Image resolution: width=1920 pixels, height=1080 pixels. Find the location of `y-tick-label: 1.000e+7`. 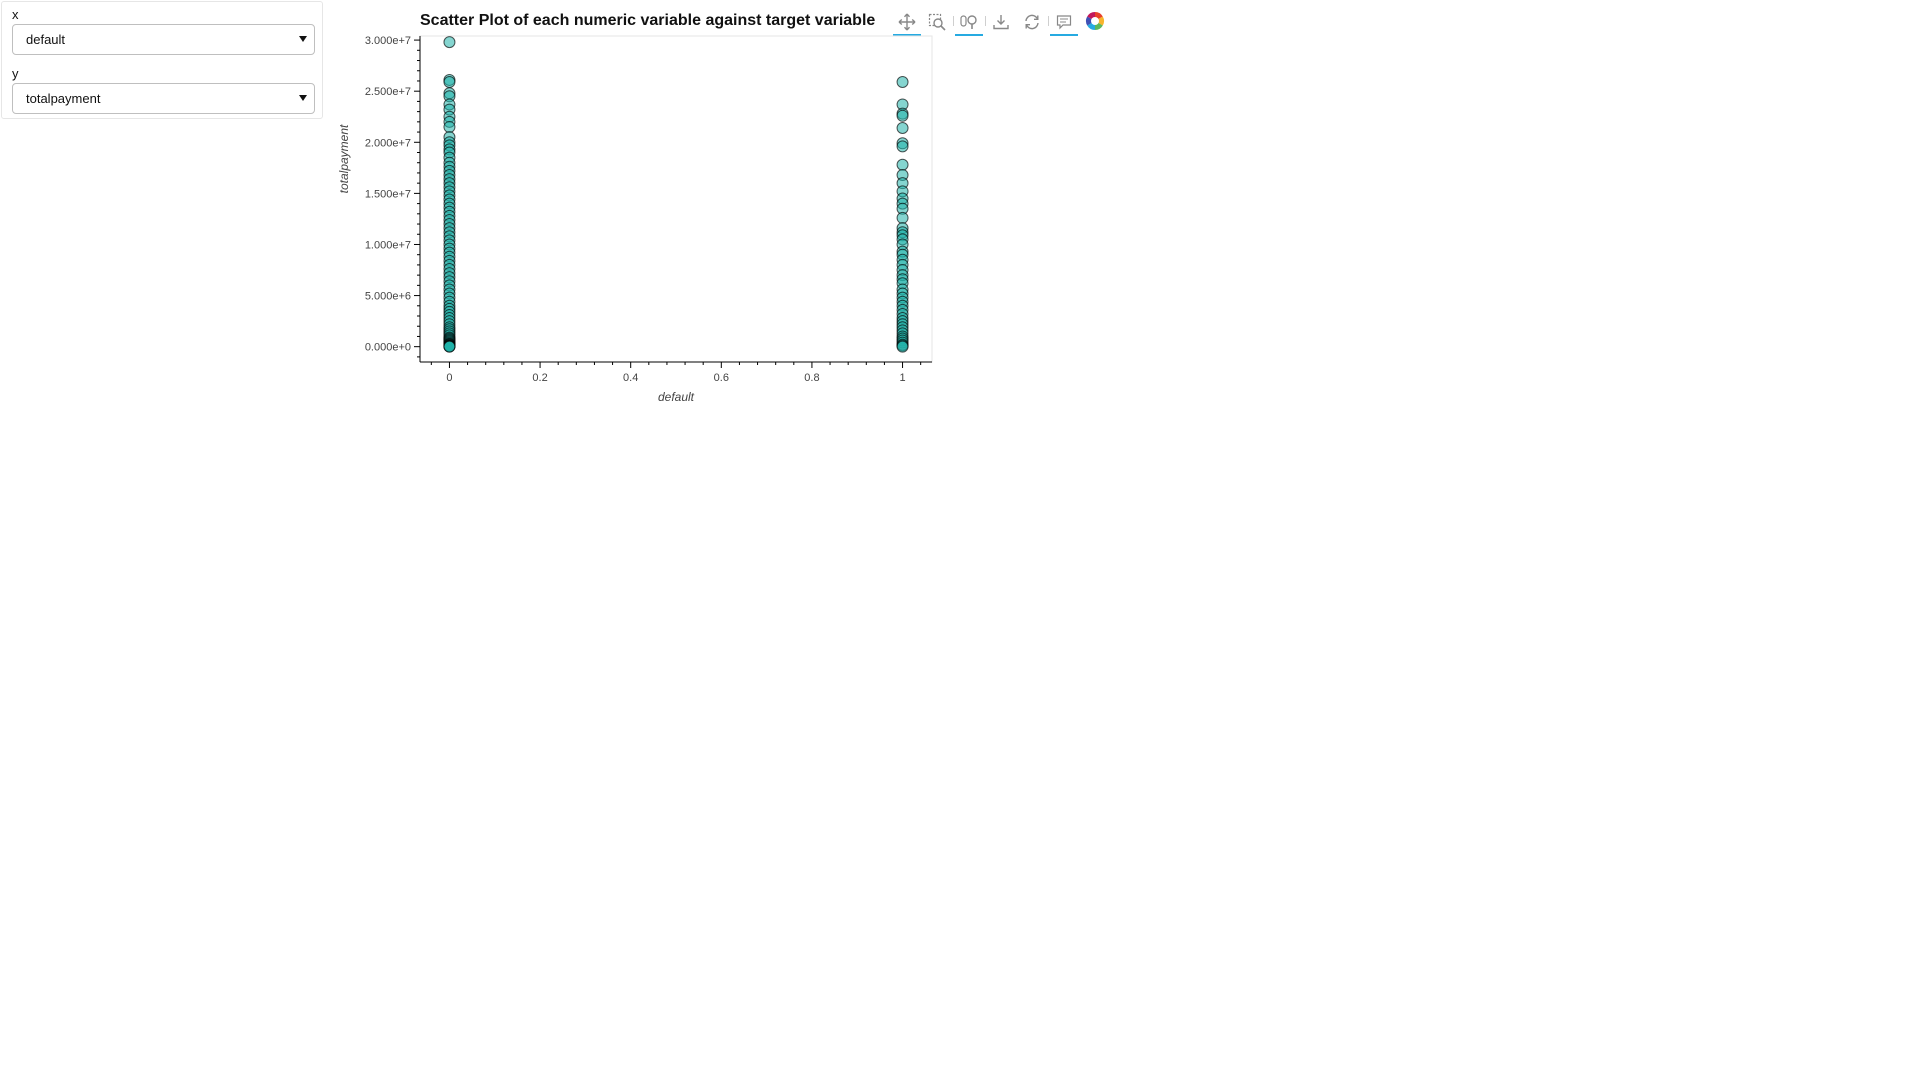

y-tick-label: 1.000e+7 is located at coordinates (388, 245).